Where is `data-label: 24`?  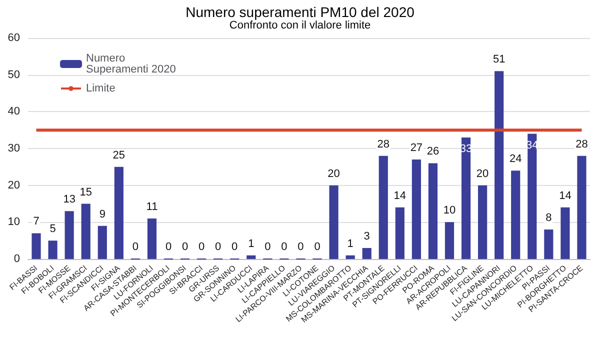
data-label: 24 is located at coordinates (515, 159).